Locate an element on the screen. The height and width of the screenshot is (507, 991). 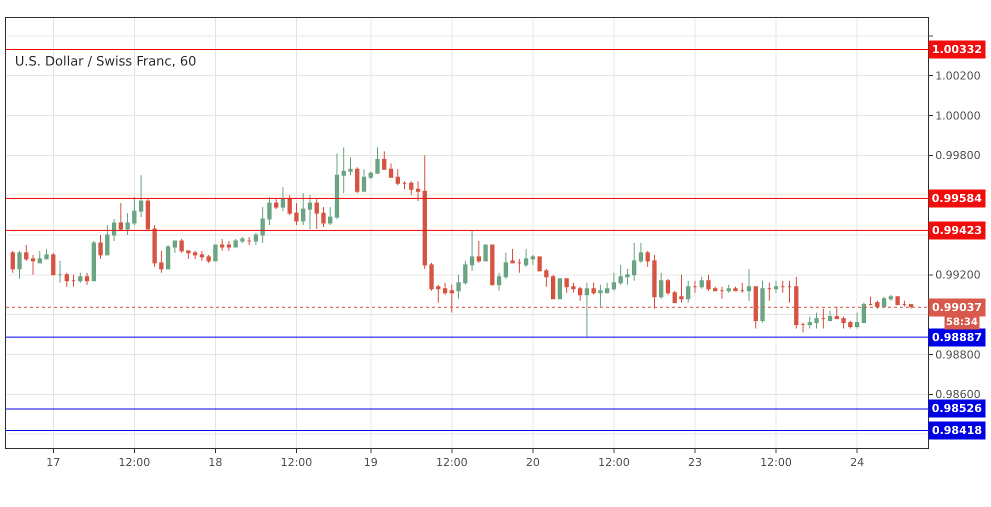
ref-line-label: 0.98418 is located at coordinates (957, 430).